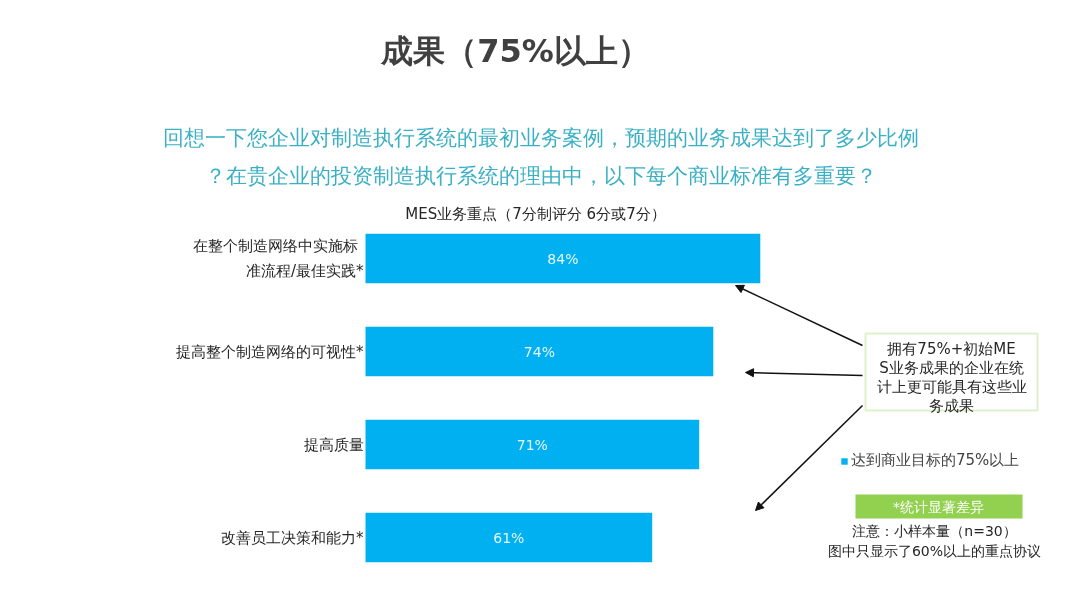 The width and height of the screenshot is (1080, 608). I want to click on data-label: 84%, so click(563, 258).